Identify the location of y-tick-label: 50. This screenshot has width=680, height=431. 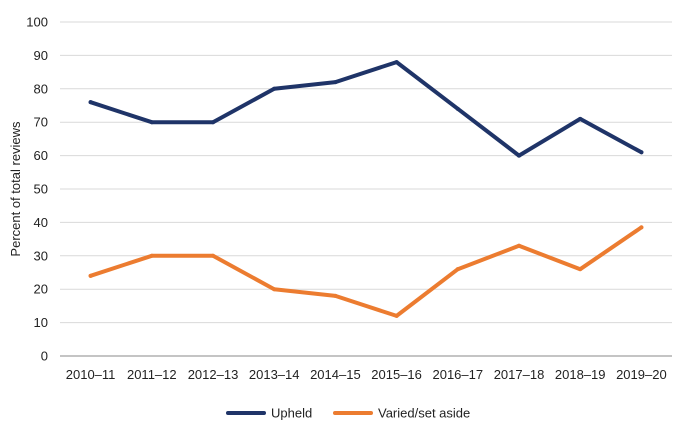
(41, 189).